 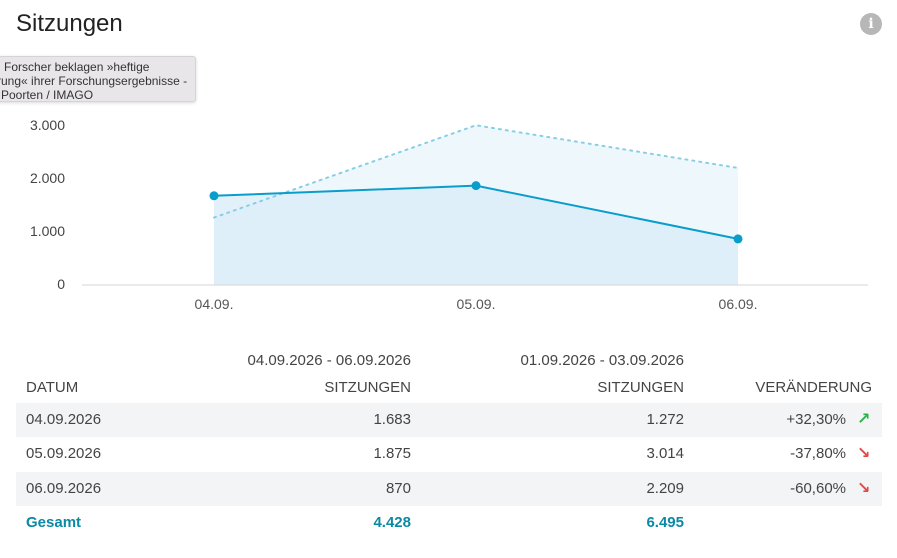 I want to click on arrow-up-icon: ↗, so click(x=864, y=419).